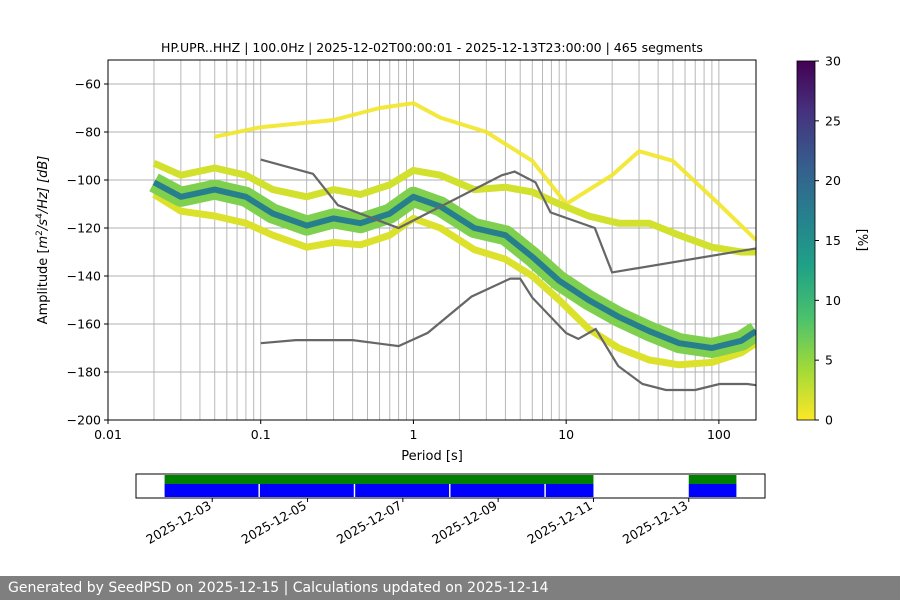 This screenshot has height=600, width=900. I want to click on psd-band-rare-high, so click(485, 171).